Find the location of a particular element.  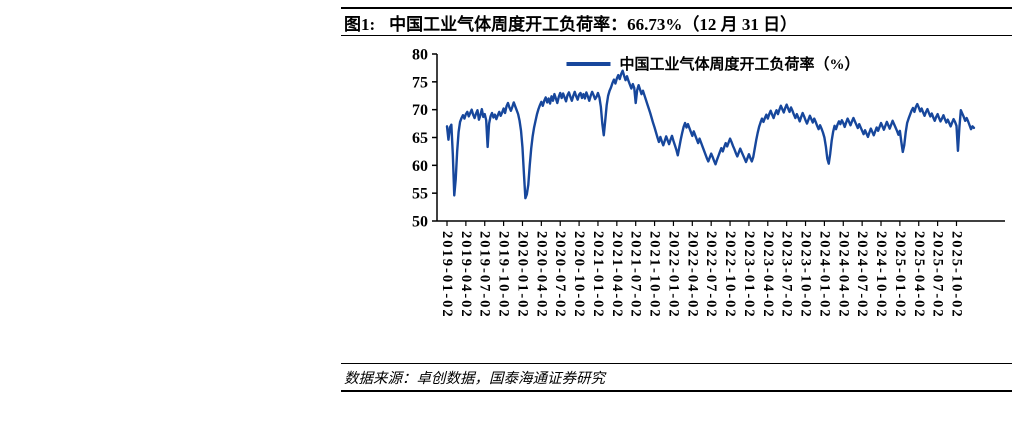

figure-number-label: 图1: is located at coordinates (360, 24).